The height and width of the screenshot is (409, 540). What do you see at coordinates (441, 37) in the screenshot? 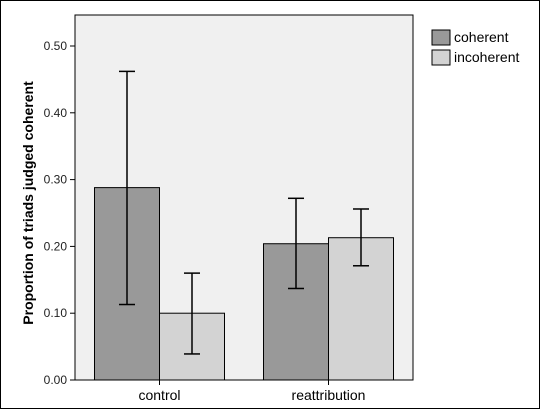
I see `legend-swatch-coherent` at bounding box center [441, 37].